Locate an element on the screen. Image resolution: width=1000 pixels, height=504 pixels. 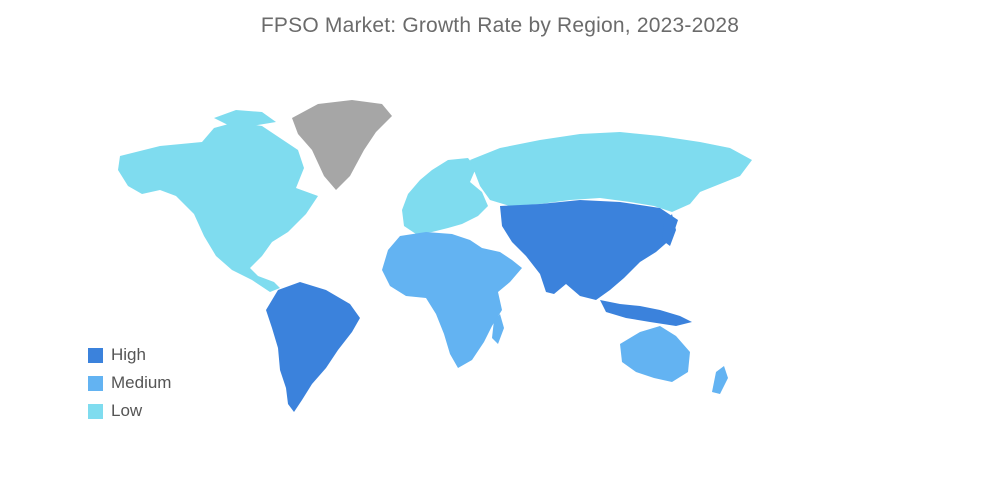
legend-item-medium: Medium is located at coordinates (129, 383).